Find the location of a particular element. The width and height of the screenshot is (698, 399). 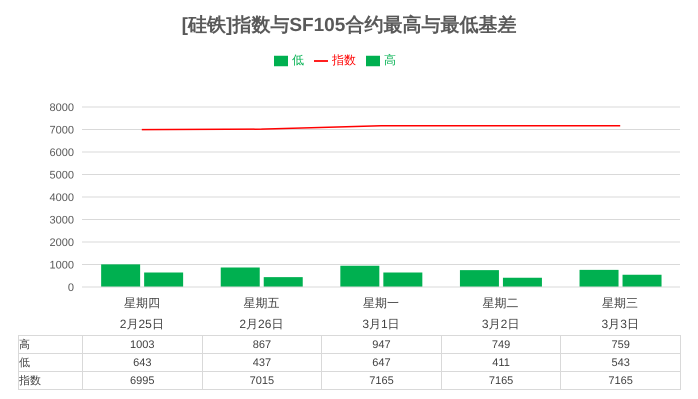

data-label: 7015 is located at coordinates (262, 381).